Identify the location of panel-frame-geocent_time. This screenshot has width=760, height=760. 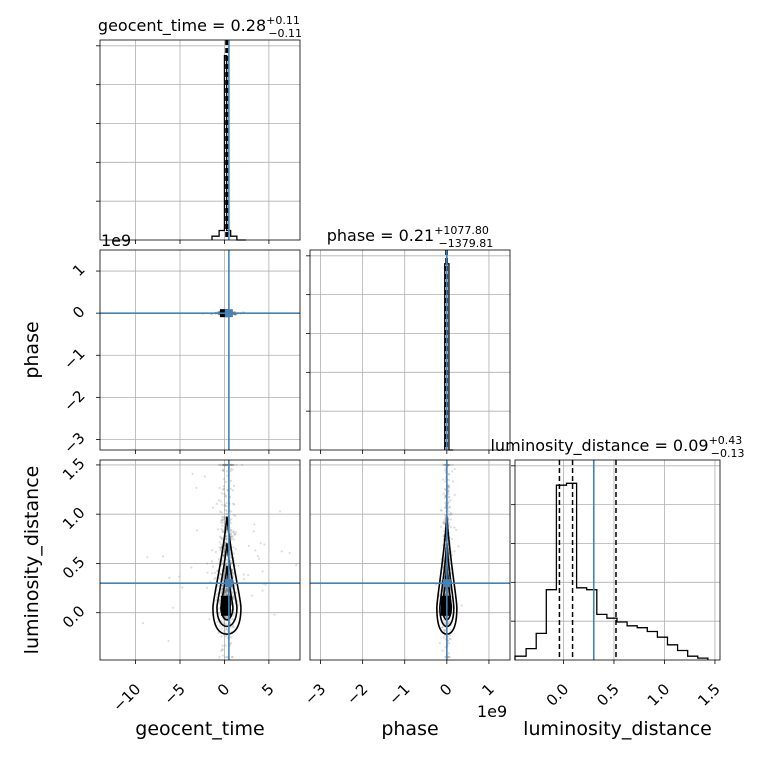
(200, 140).